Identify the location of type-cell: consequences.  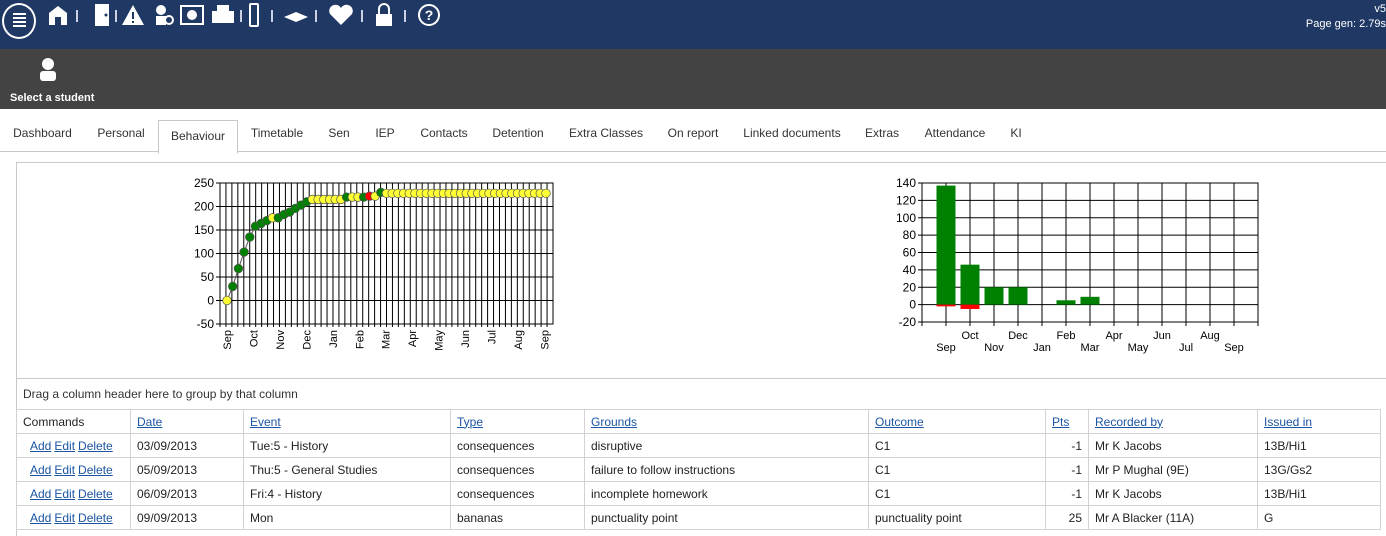
(517, 469).